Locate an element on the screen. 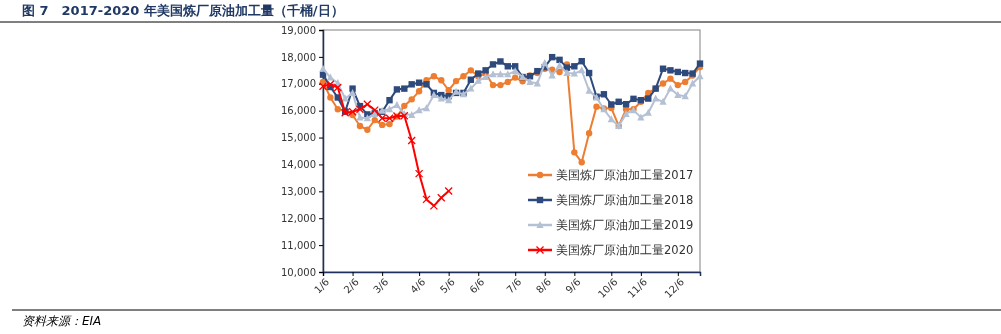 The image size is (1001, 334). y-tick-label: 13,000 is located at coordinates (298, 192).